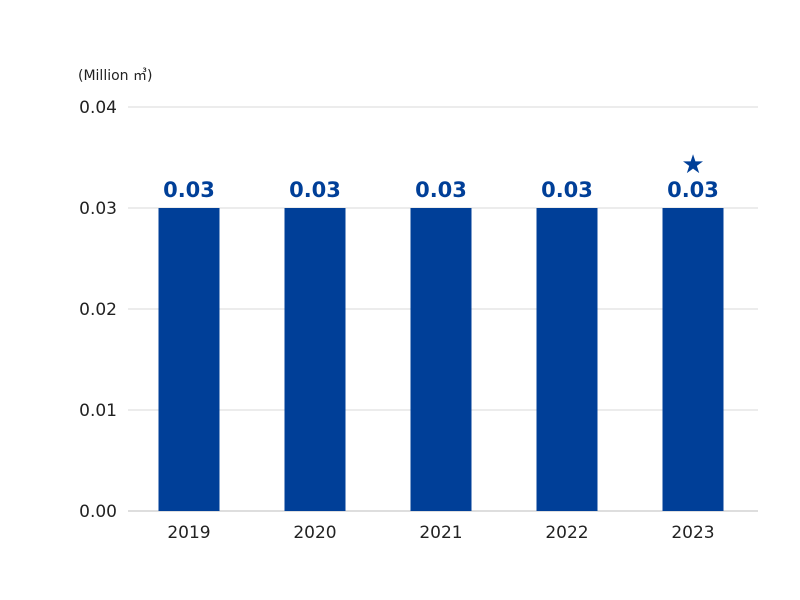 This screenshot has width=800, height=600. I want to click on y-tick-label: 0.00, so click(98, 512).